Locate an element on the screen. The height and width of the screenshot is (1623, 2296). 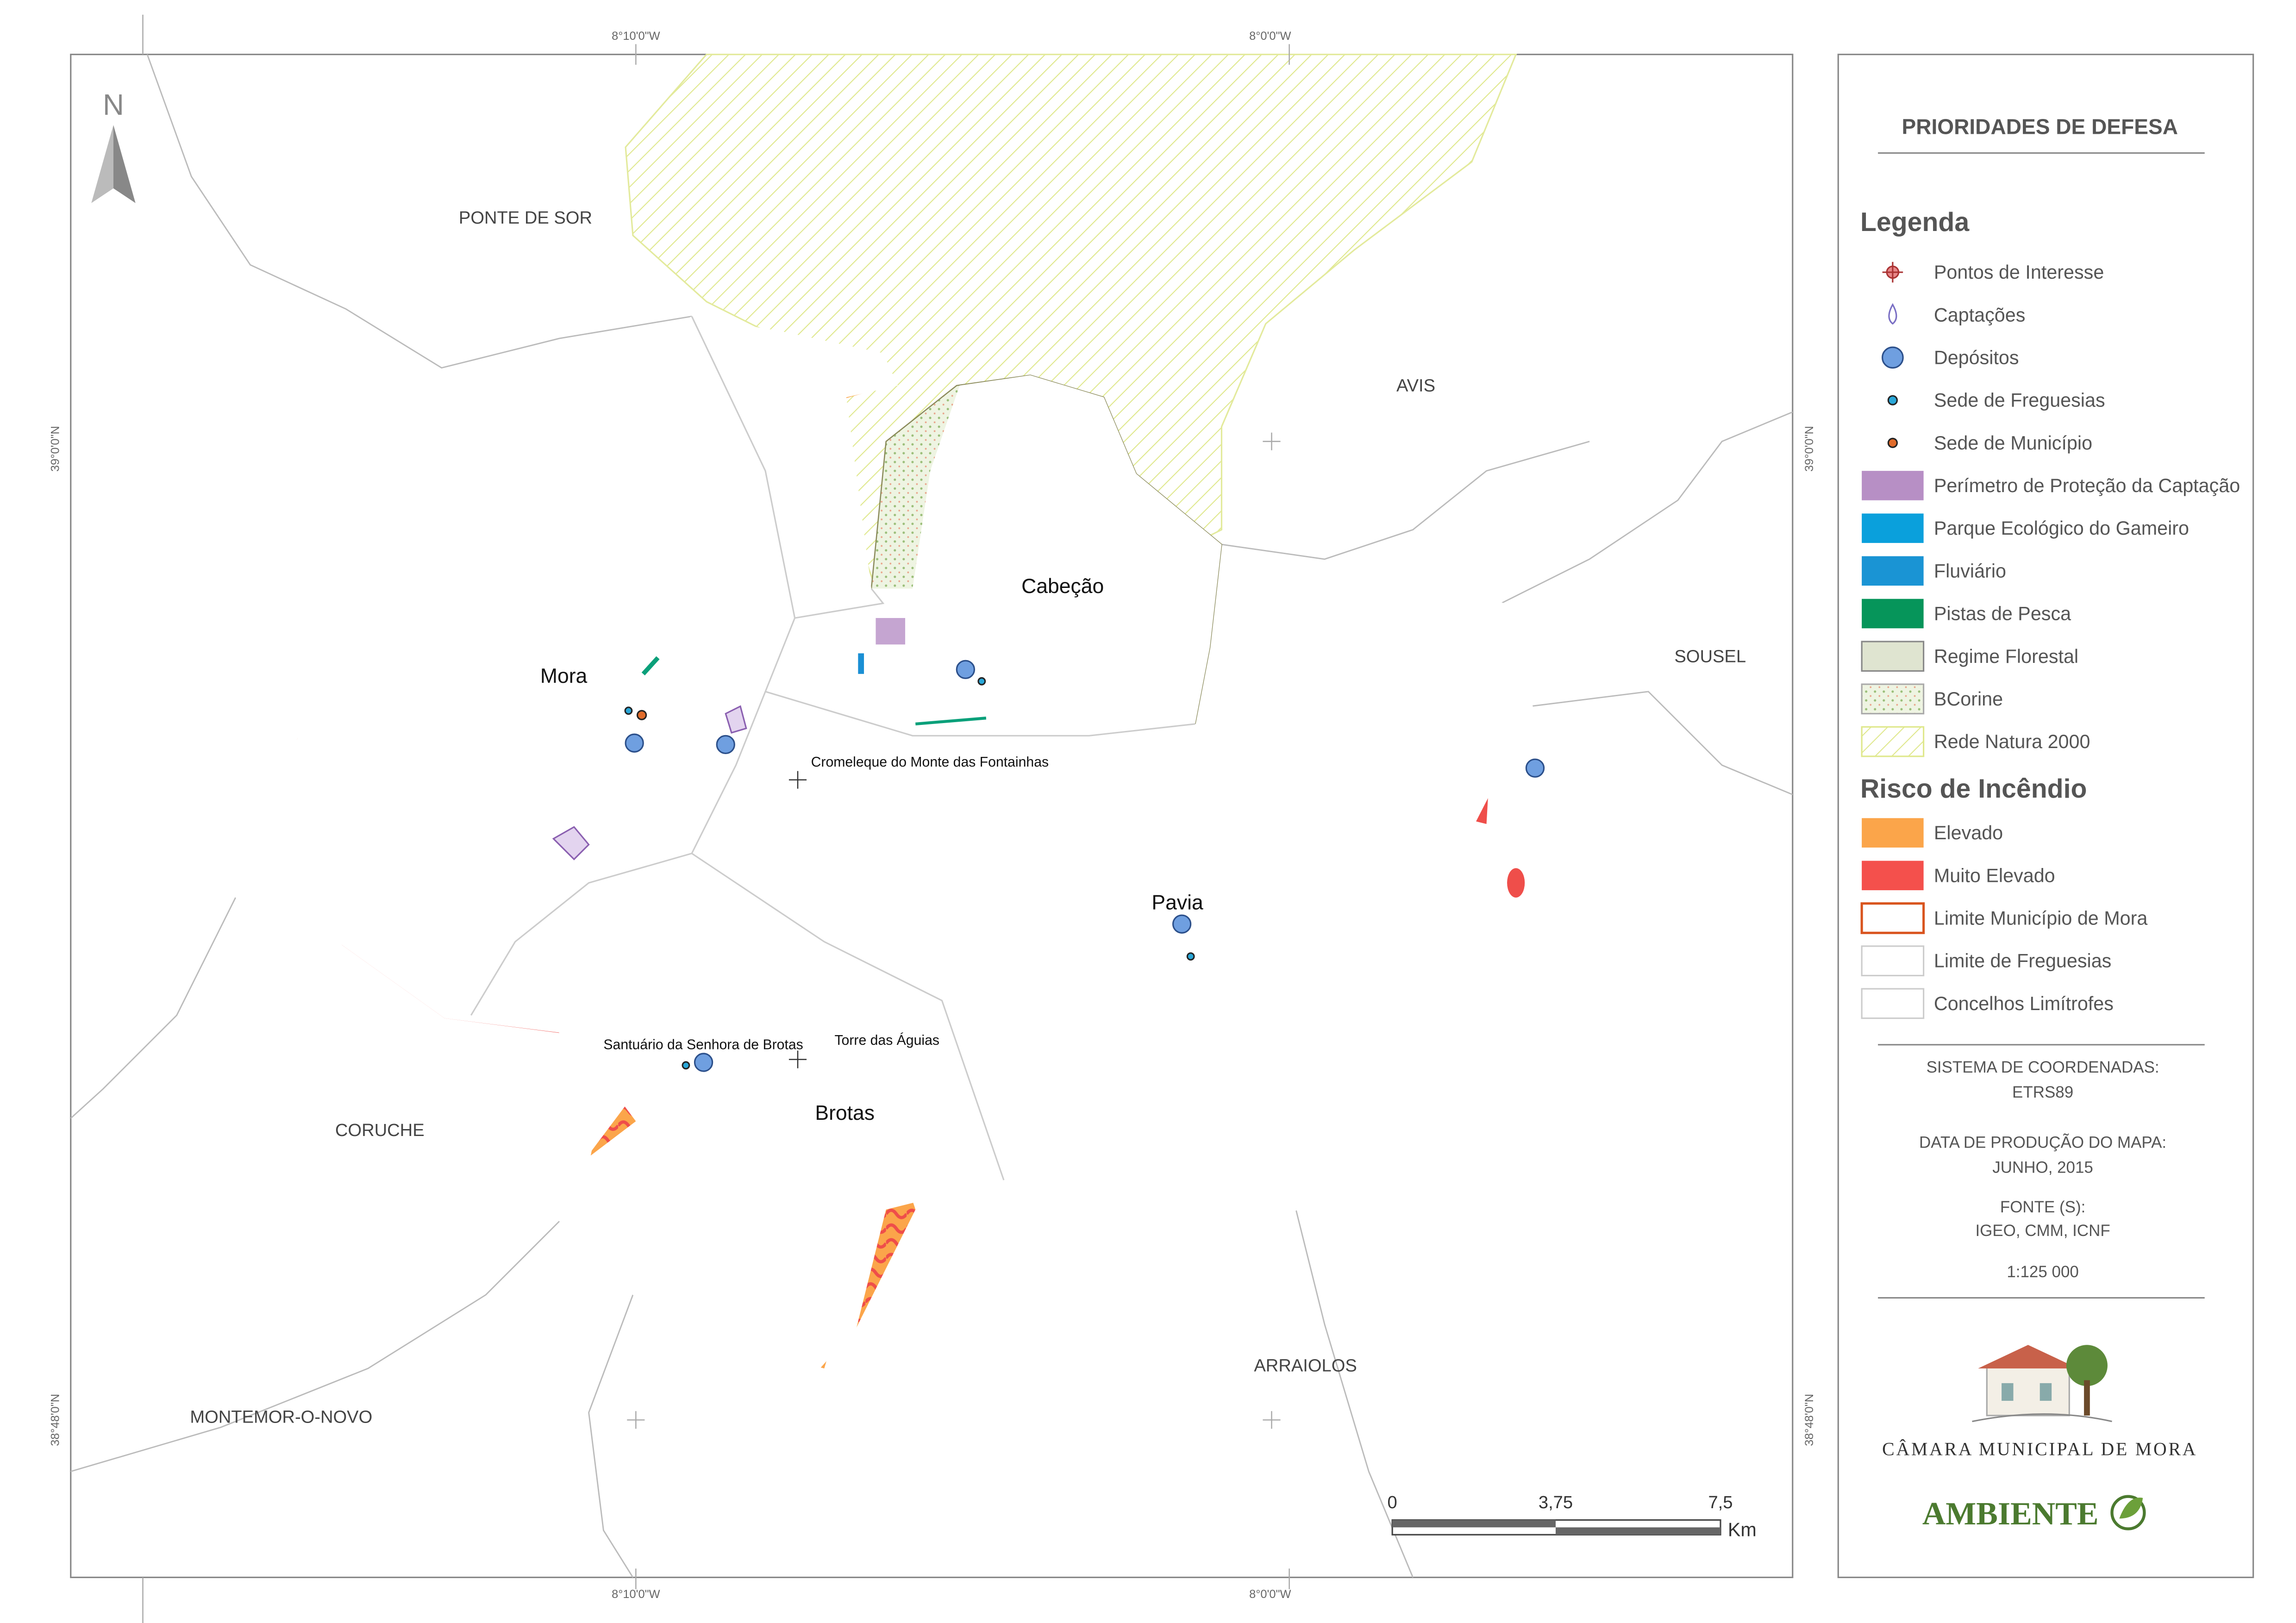
water-features is located at coordinates (814, 672).